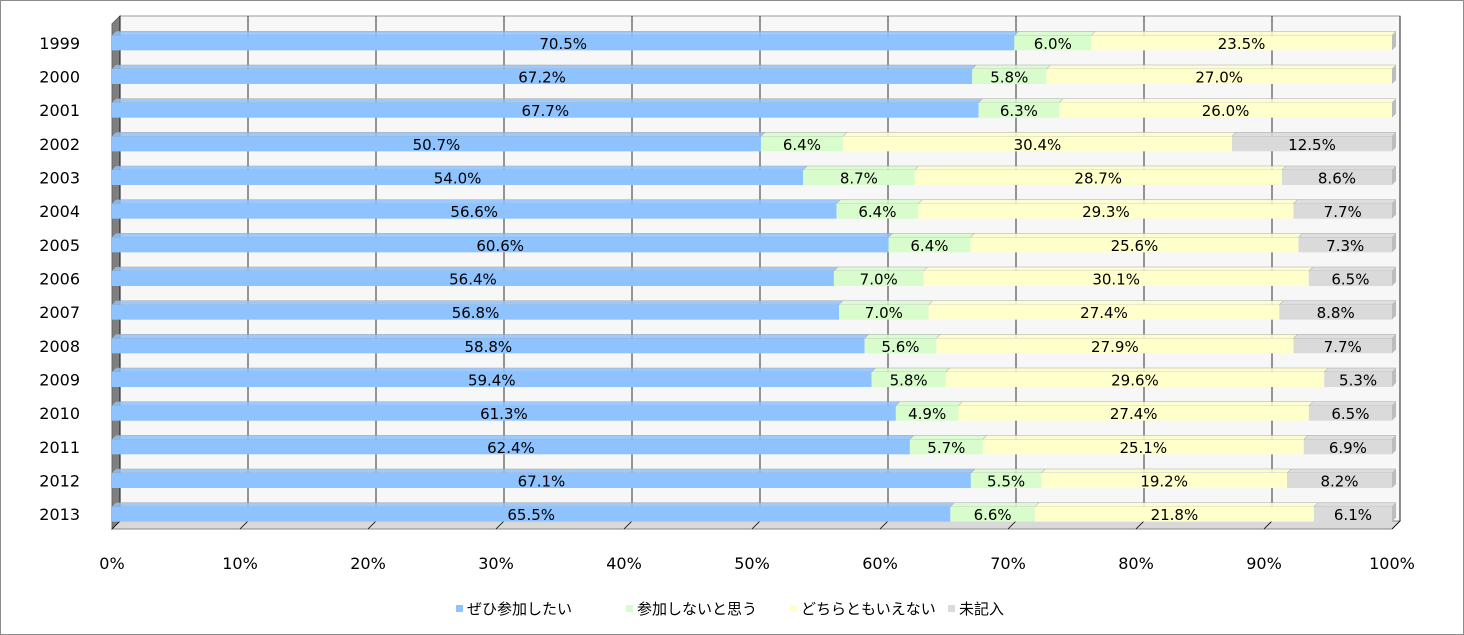 Image resolution: width=1464 pixels, height=635 pixels. I want to click on data-label: 30.4%, so click(1038, 145).